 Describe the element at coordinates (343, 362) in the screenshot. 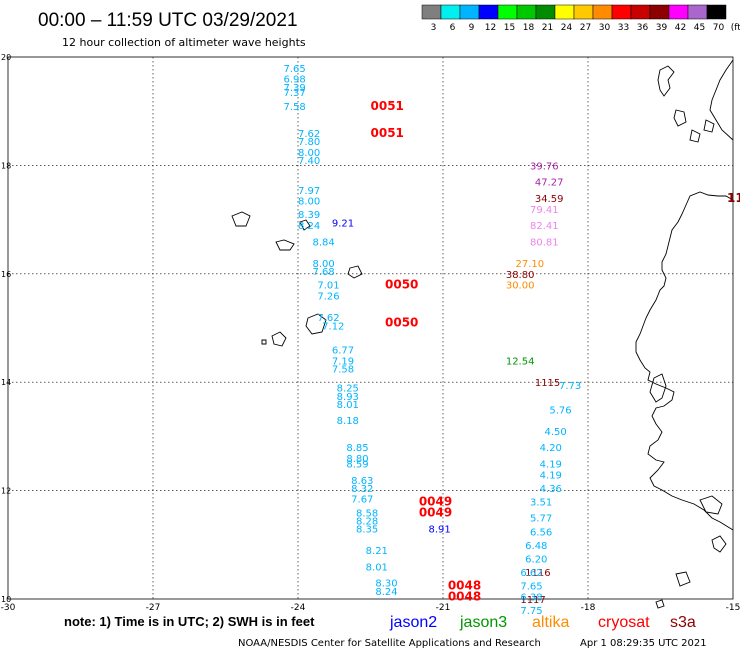

I see `swh-label: 7.19` at that location.